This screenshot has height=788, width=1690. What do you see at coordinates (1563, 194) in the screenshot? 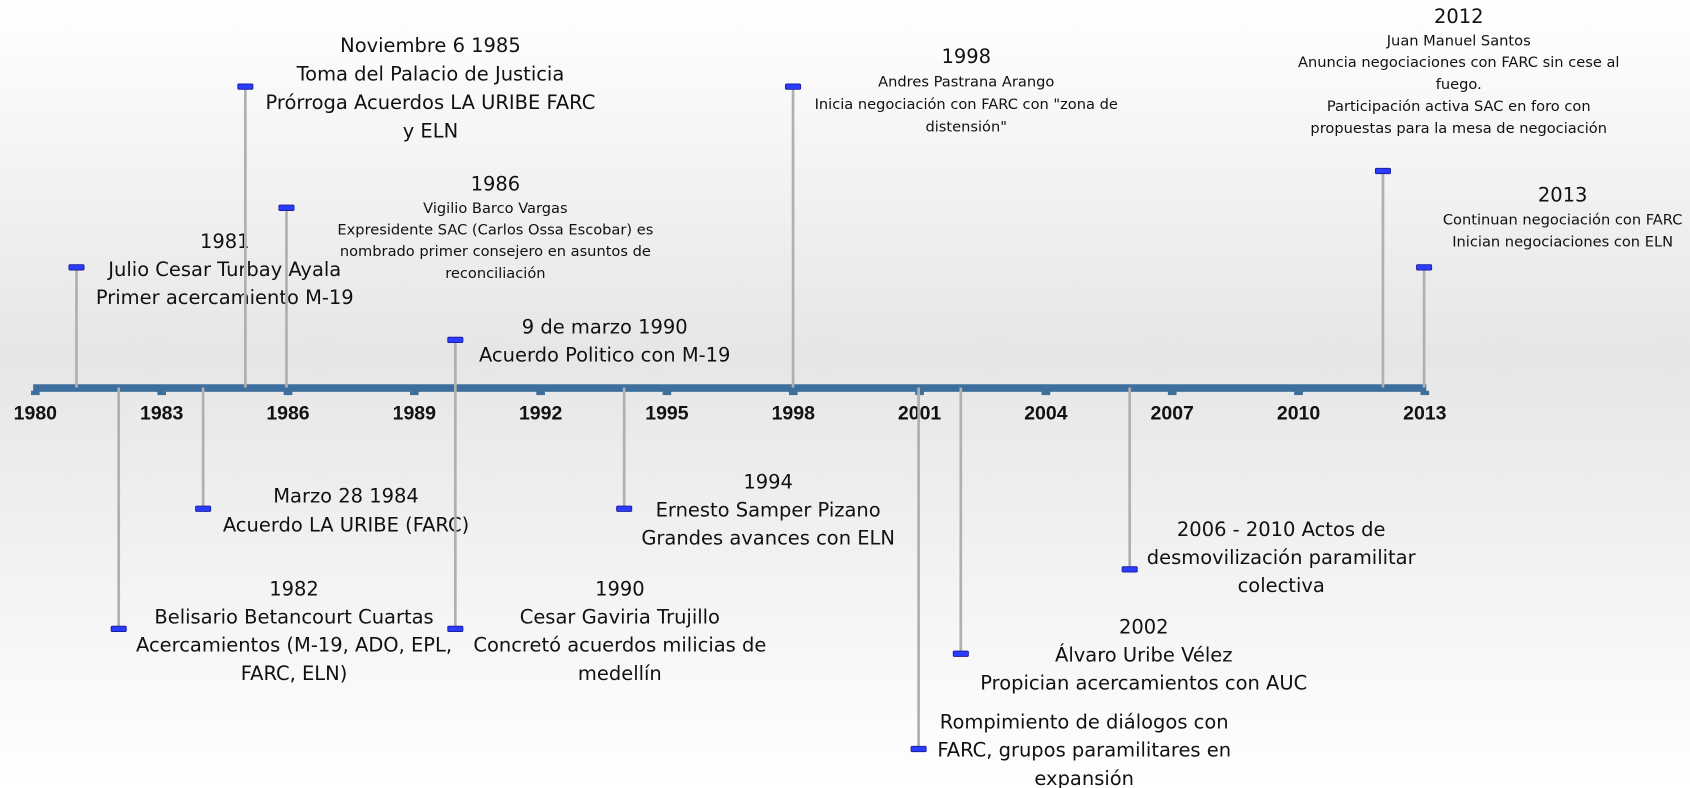
I see `event-text: 2013` at bounding box center [1563, 194].